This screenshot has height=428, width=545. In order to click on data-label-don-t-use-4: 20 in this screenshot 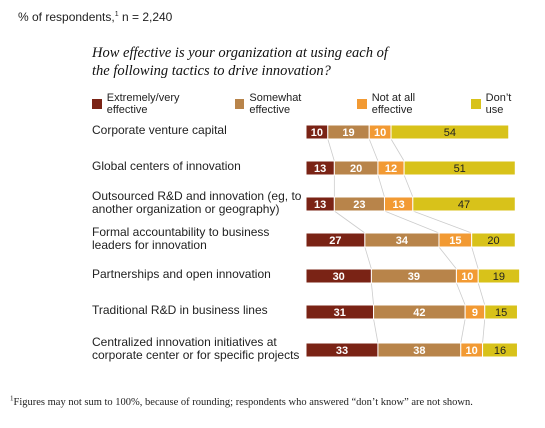, I will do `click(493, 241)`.